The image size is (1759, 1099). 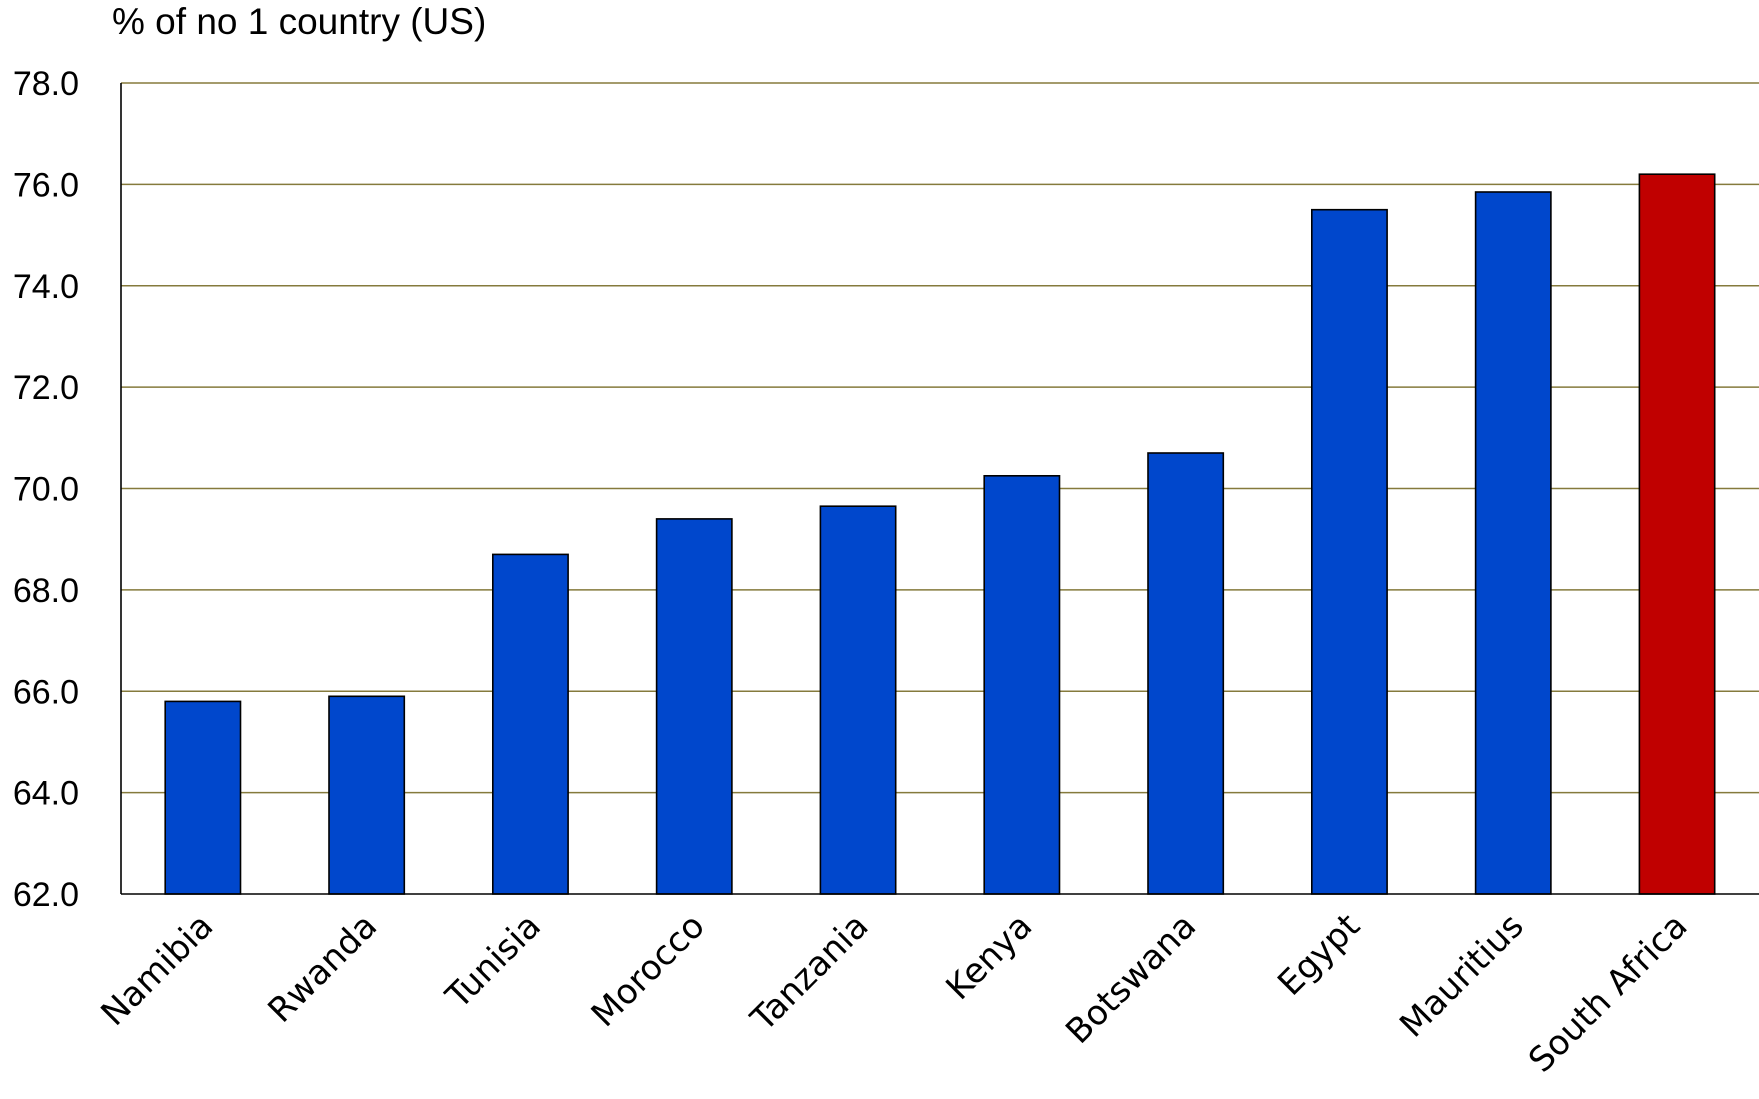 What do you see at coordinates (810, 973) in the screenshot?
I see `x-tick-label: Tanzania` at bounding box center [810, 973].